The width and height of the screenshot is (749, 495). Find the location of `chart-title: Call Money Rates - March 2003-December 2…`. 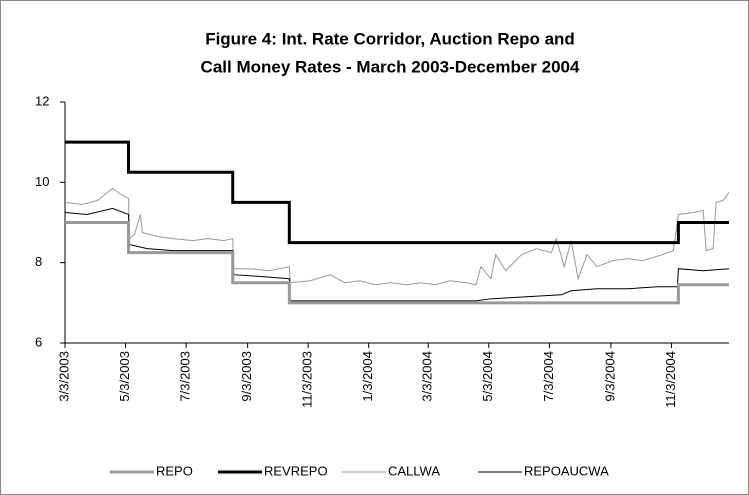

chart-title: Call Money Rates - March 2003-December 2… is located at coordinates (390, 66).